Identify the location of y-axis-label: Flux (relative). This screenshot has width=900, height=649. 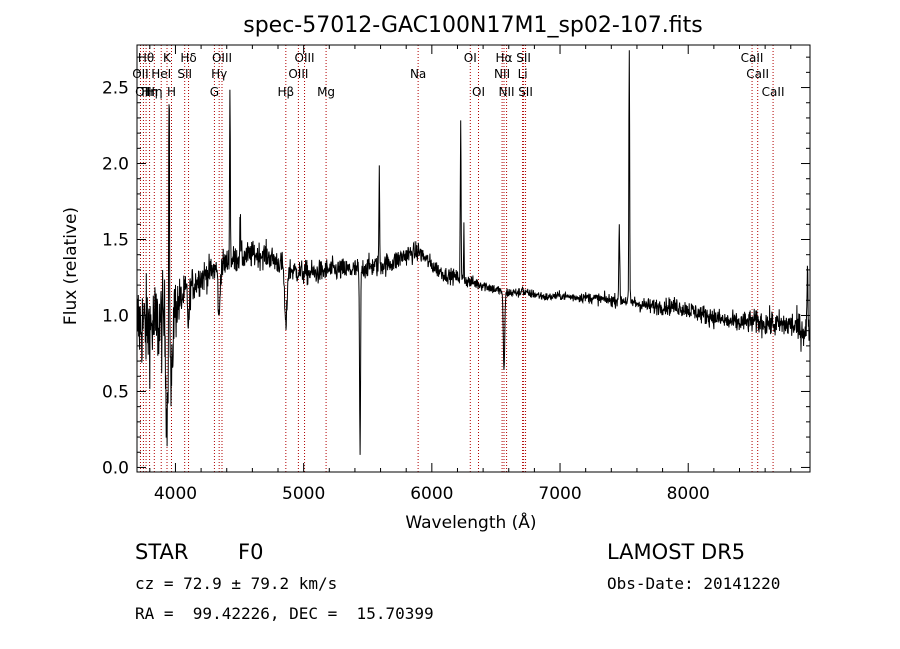
(71, 266).